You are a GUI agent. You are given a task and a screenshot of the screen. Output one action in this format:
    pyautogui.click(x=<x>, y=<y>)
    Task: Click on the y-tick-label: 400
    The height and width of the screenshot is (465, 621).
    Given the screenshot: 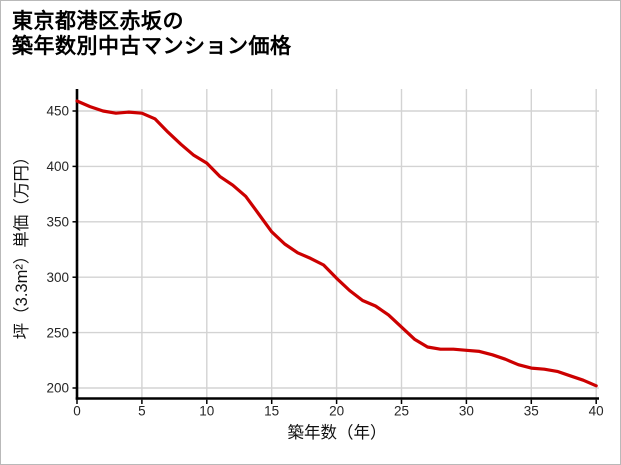 What is the action you would take?
    pyautogui.click(x=57, y=166)
    